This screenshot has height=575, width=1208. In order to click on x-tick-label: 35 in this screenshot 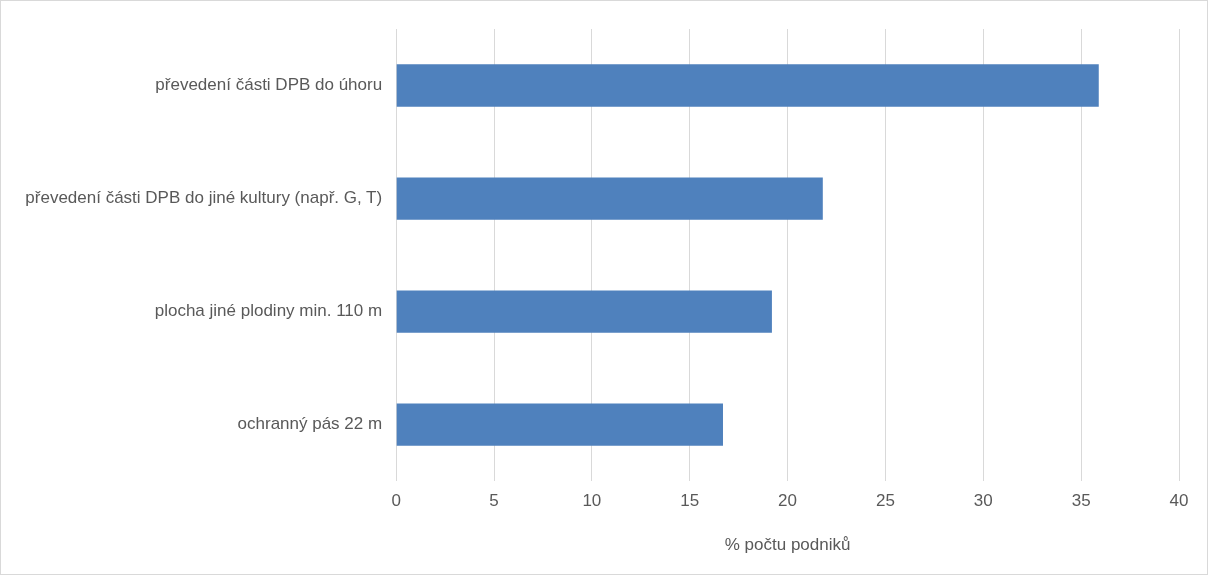, I will do `click(1081, 501)`.